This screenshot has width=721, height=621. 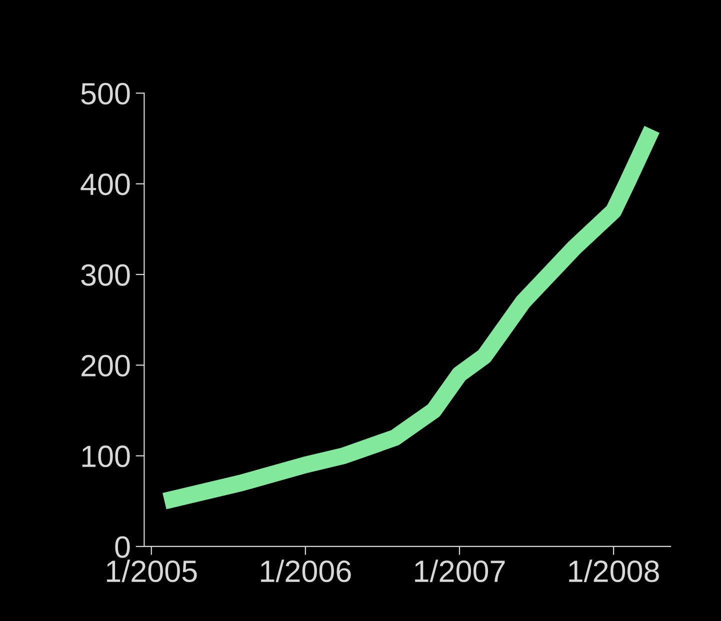 I want to click on x-tick-label: 1/2008, so click(x=614, y=571).